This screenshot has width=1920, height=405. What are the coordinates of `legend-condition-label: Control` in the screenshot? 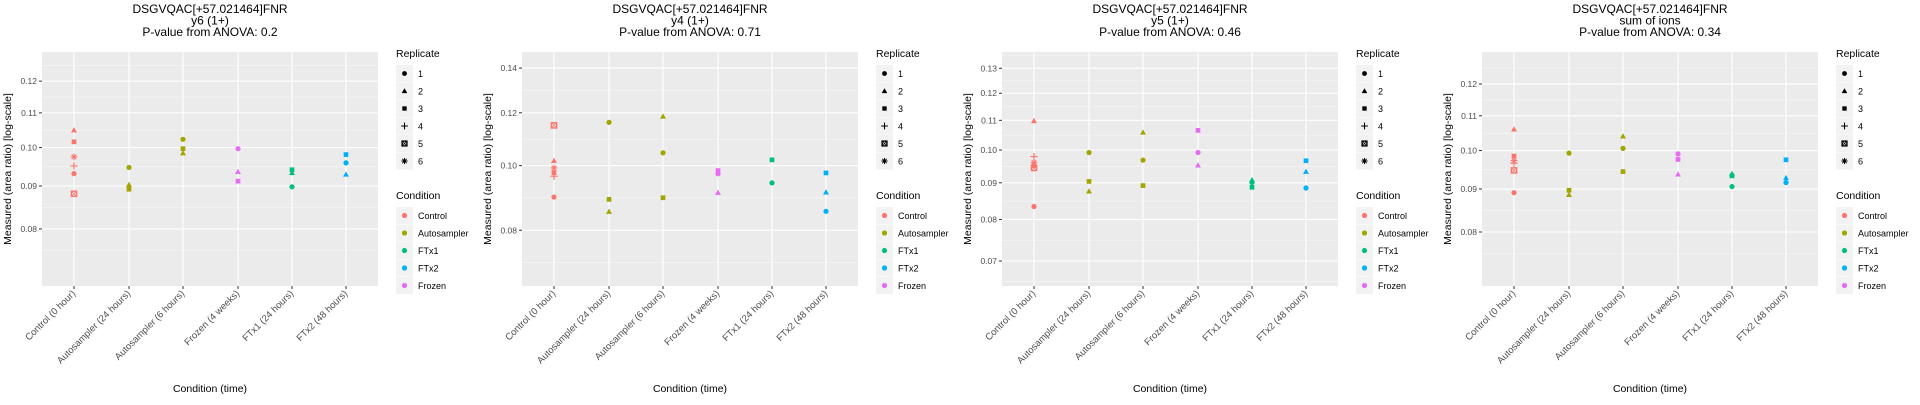 It's located at (1872, 216).